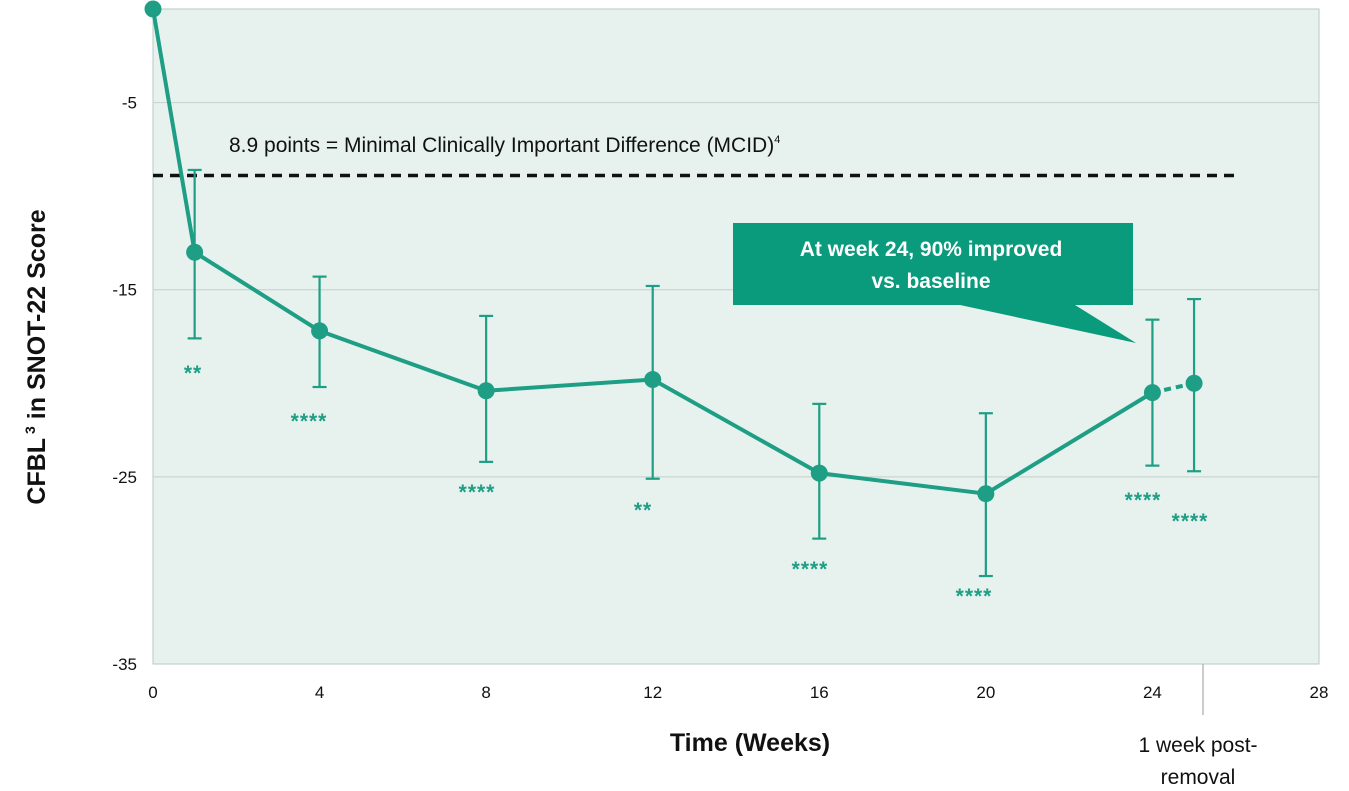 This screenshot has width=1349, height=791. I want to click on x-tick-label: 28, so click(1319, 692).